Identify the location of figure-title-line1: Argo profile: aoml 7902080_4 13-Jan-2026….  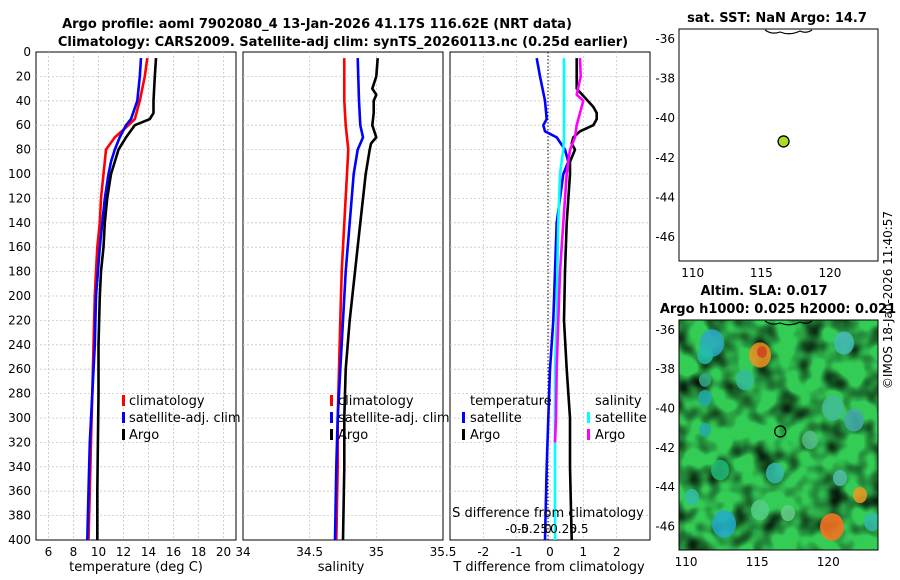
(317, 24).